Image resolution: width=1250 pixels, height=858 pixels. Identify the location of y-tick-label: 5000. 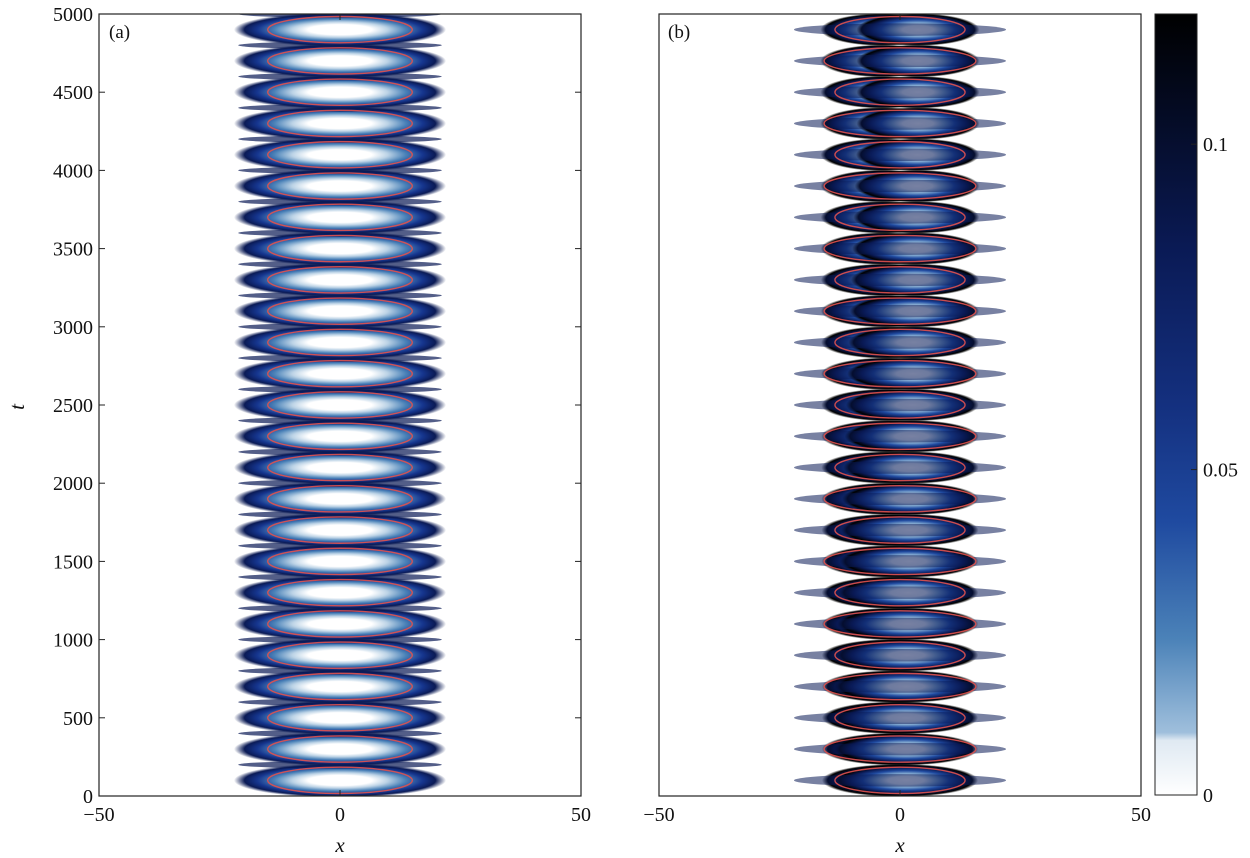
(73, 15).